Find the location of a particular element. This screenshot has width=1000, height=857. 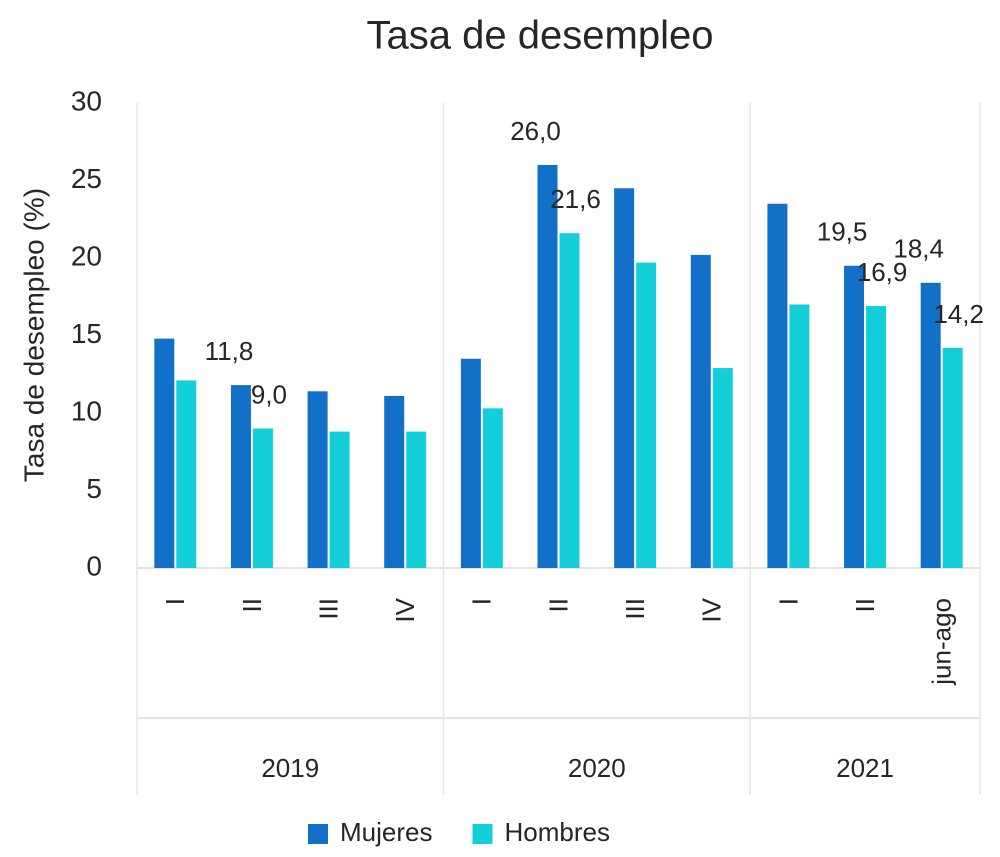

y-axis-title: Tasa de desempleo (%) is located at coordinates (33, 335).